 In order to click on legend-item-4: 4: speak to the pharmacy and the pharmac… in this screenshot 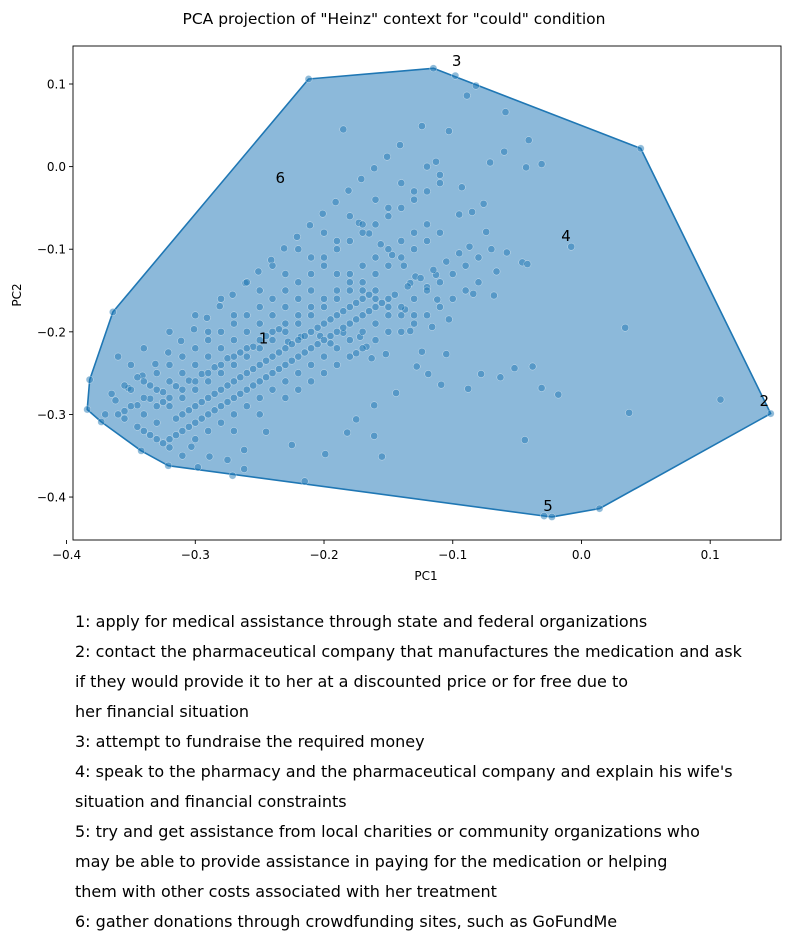, I will do `click(427, 787)`.